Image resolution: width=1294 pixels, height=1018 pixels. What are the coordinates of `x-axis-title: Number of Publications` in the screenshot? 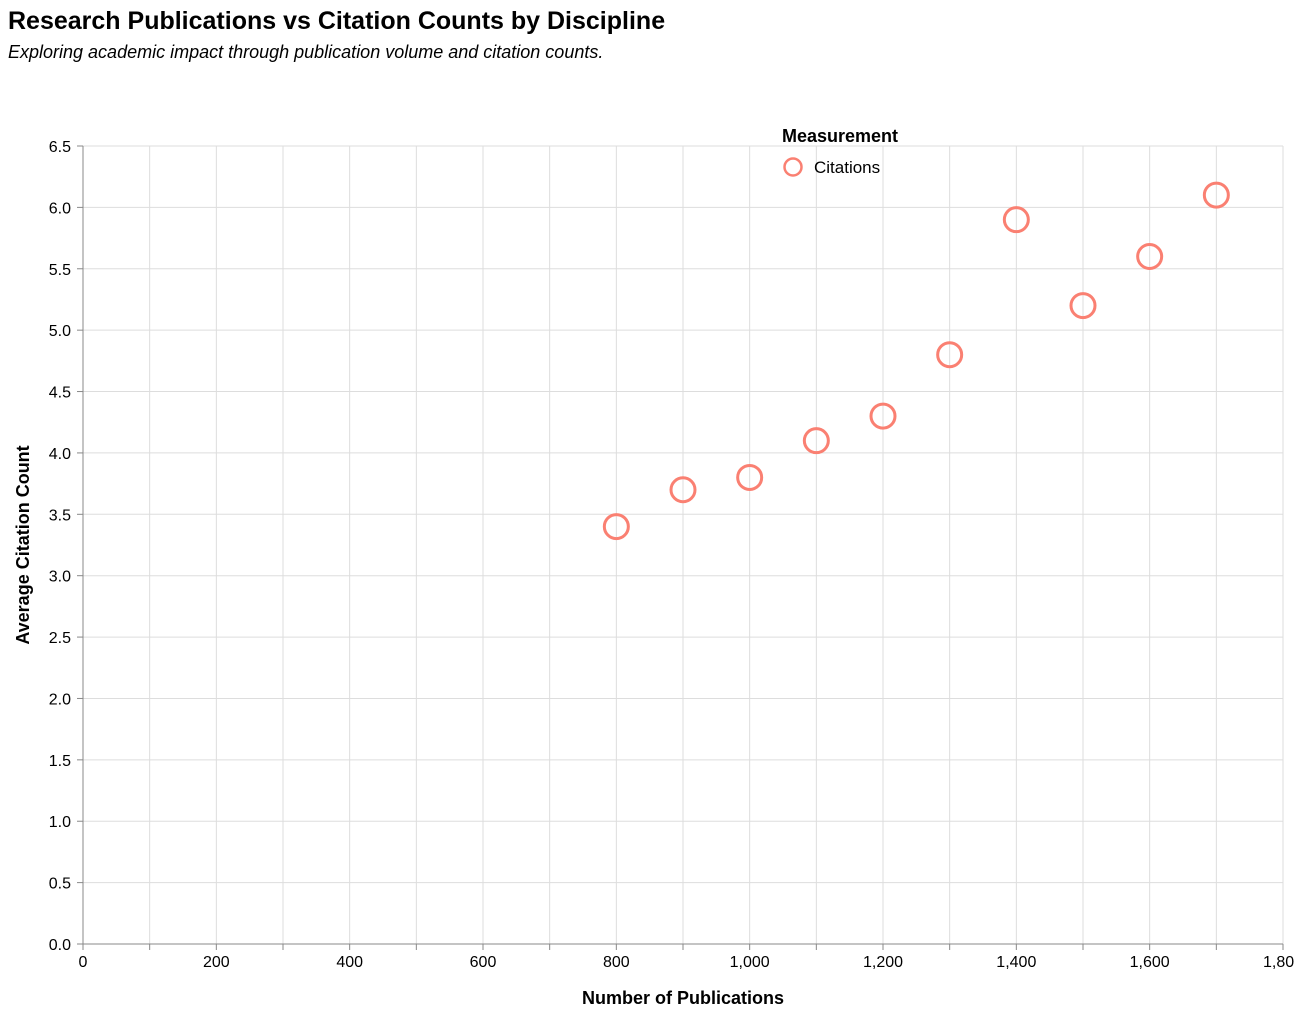 It's located at (683, 998).